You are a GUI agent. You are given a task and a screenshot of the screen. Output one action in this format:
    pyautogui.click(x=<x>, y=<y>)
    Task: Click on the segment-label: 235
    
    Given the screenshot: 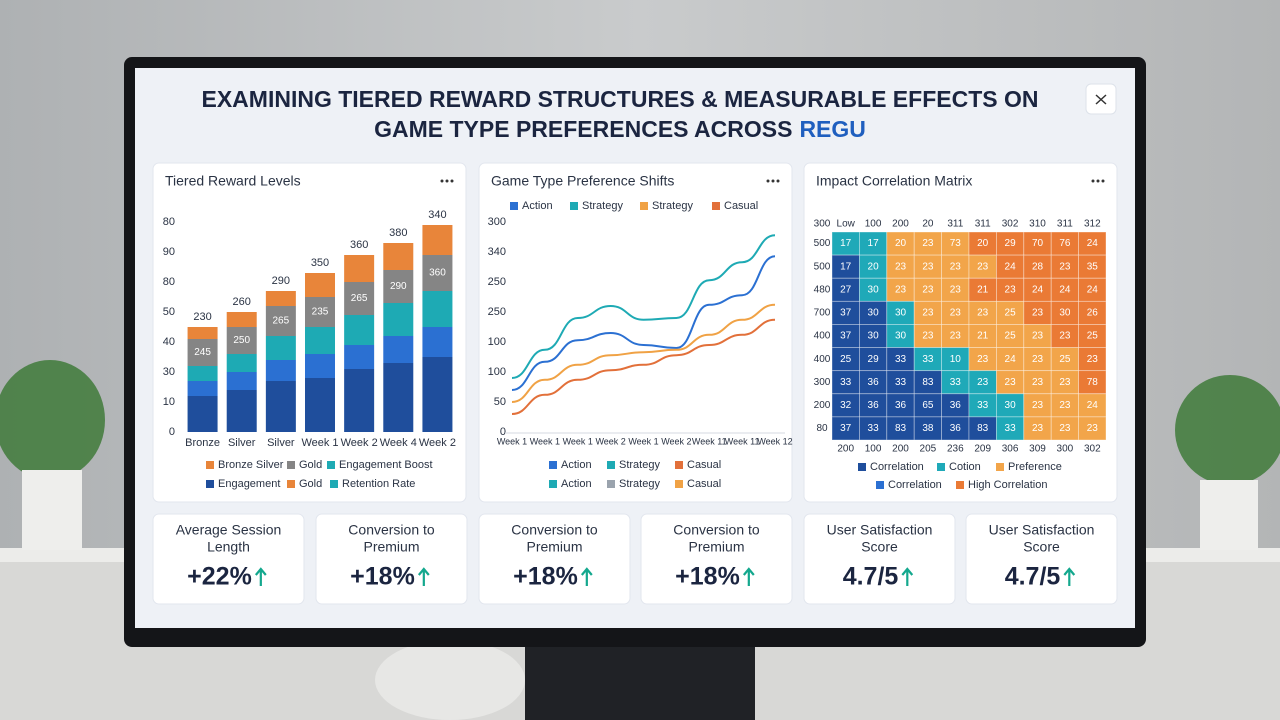 What is the action you would take?
    pyautogui.click(x=320, y=312)
    